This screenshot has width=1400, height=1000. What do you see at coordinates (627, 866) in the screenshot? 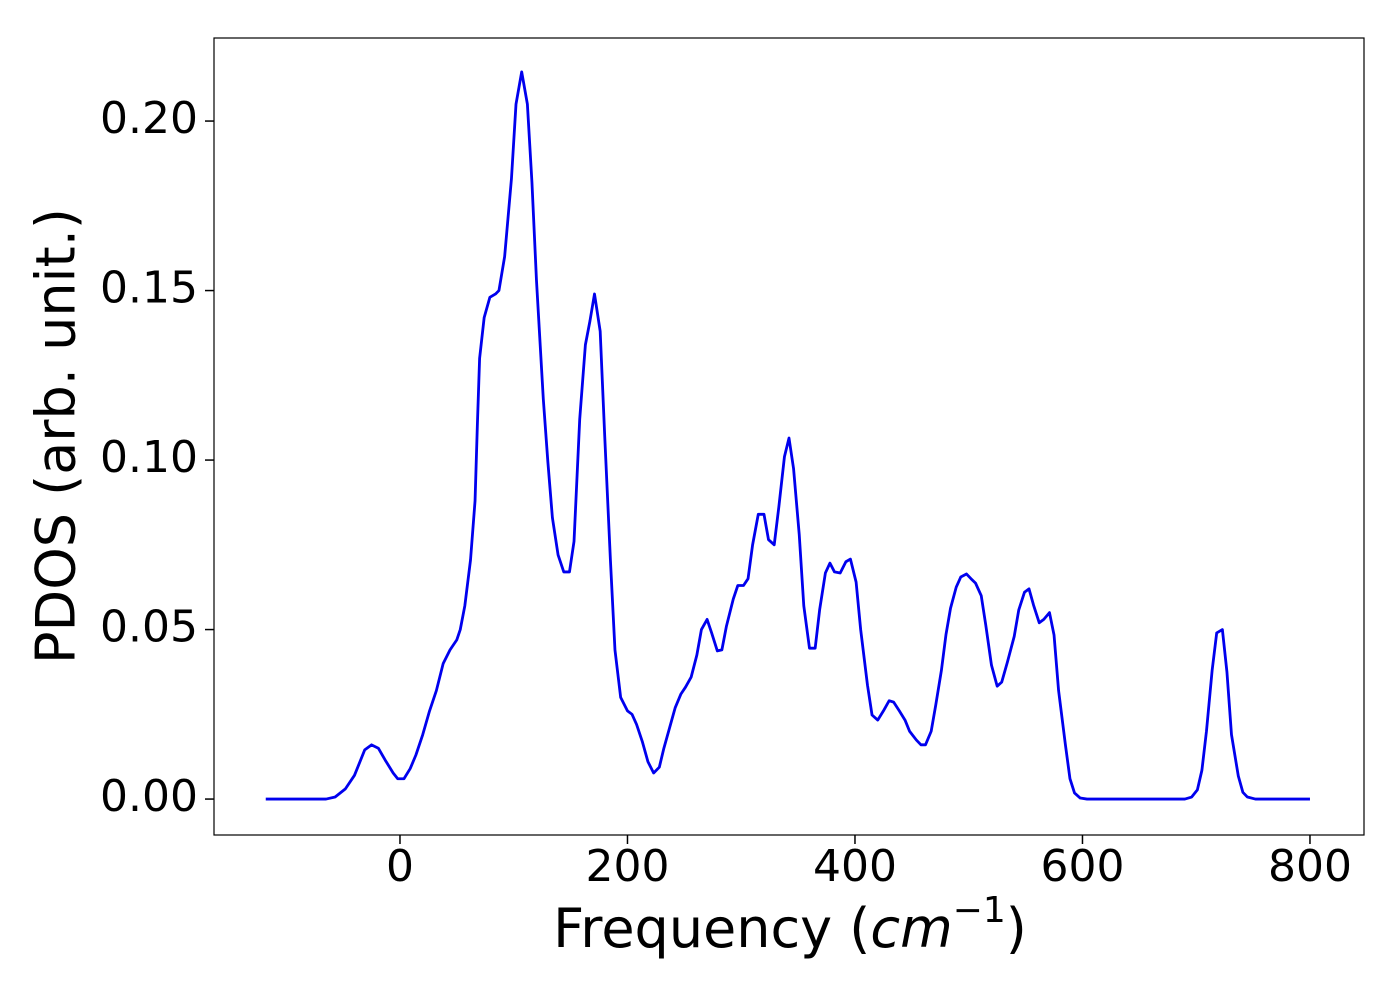
I see `x-tick-label: 200` at bounding box center [627, 866].